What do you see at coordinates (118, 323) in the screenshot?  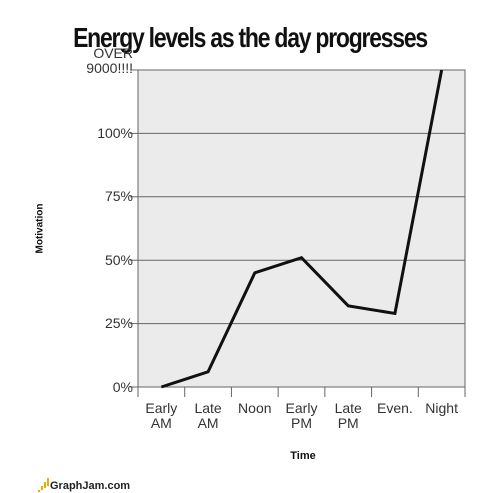 I see `y-tick-label: 25%` at bounding box center [118, 323].